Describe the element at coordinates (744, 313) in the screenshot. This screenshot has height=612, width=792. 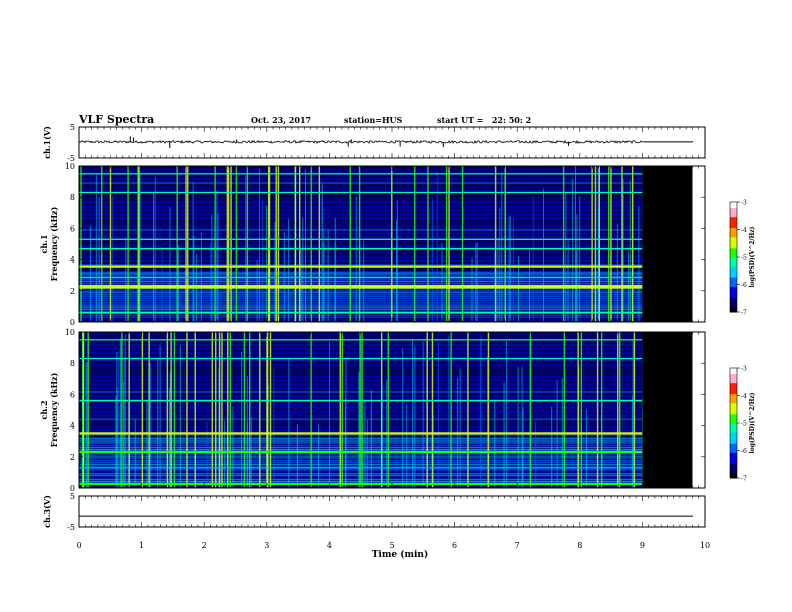
I see `ch1-spectrogram-colorbar-tick-label: -7` at that location.